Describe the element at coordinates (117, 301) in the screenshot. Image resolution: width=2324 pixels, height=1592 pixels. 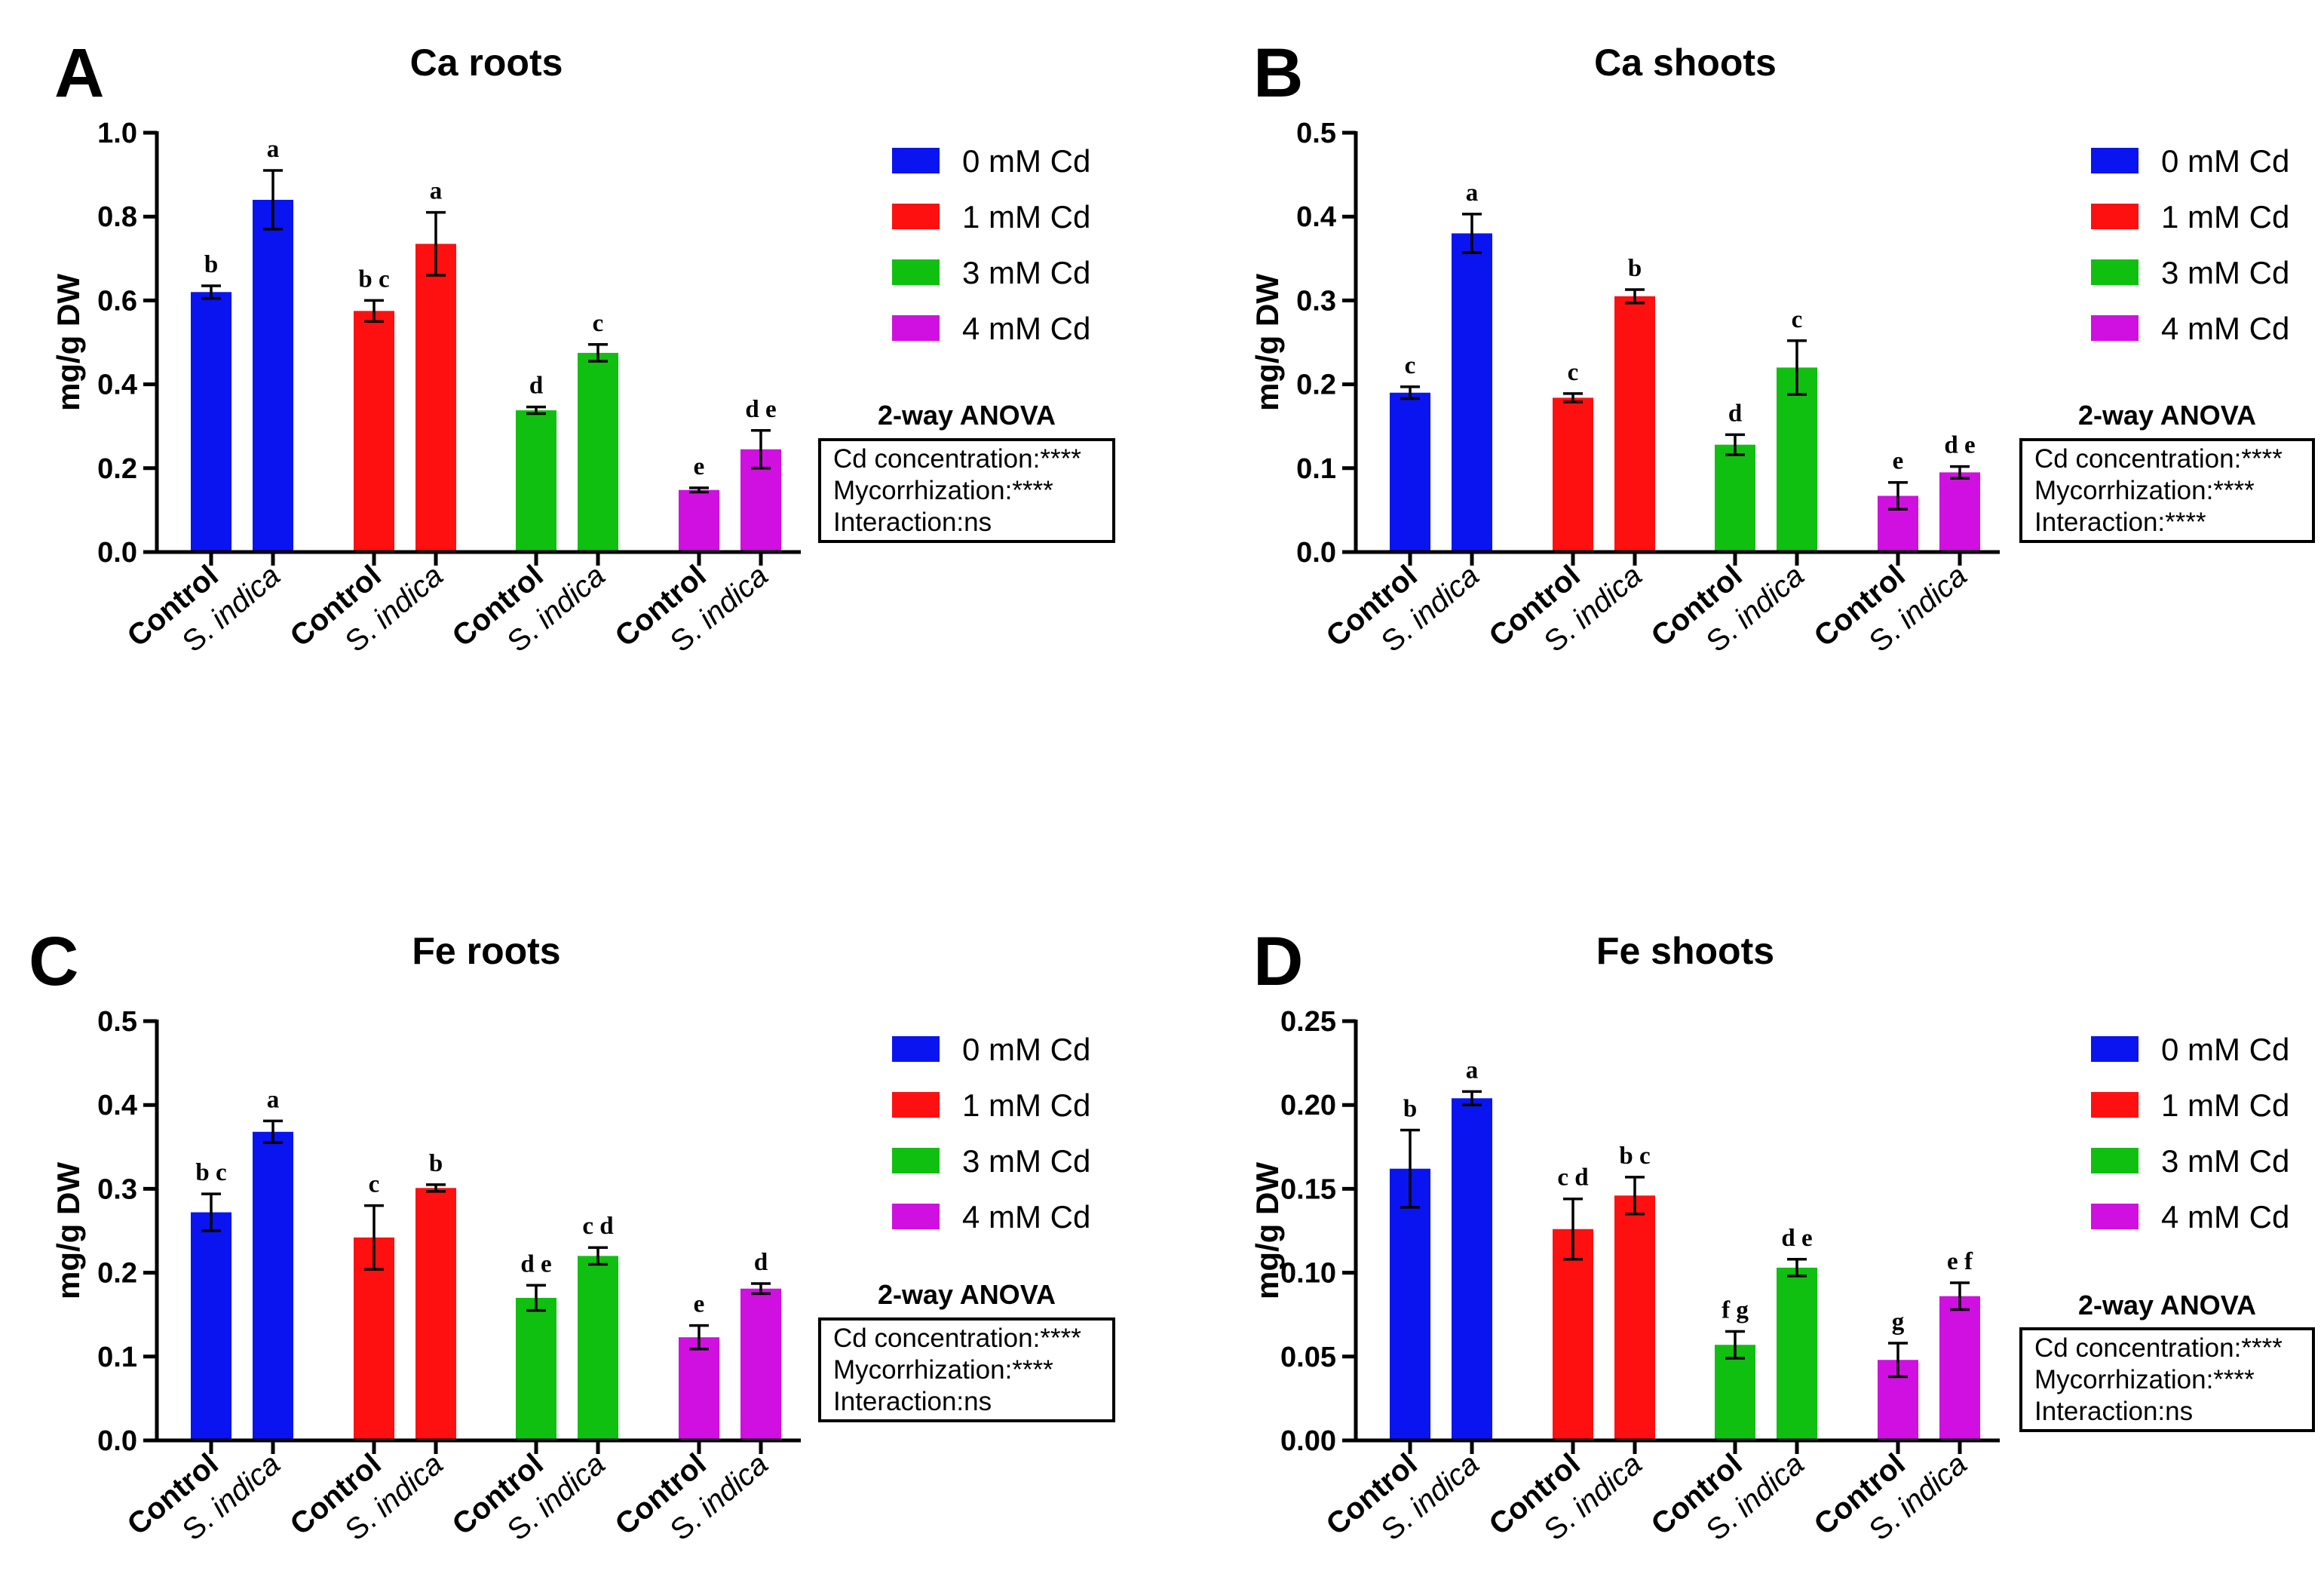
I see `y-tick-label: 0.6` at that location.